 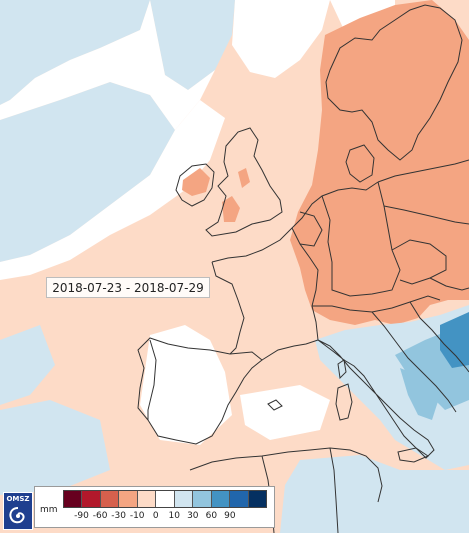 I want to click on wet-region-sea, so click(x=374, y=494).